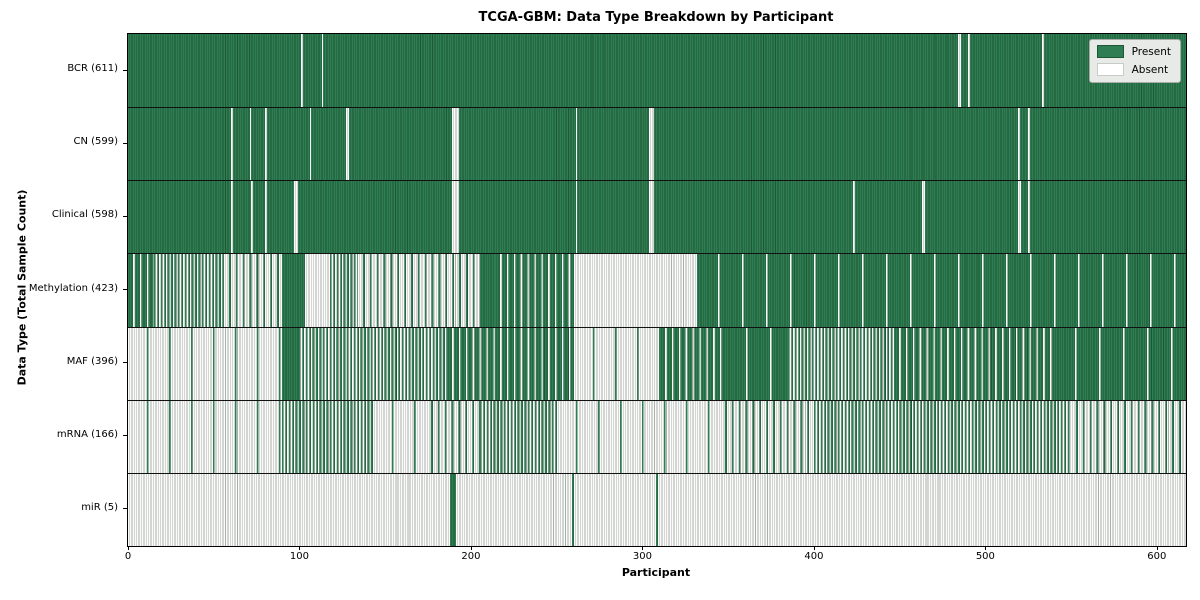 The height and width of the screenshot is (600, 1200). Describe the element at coordinates (73, 288) in the screenshot. I see `y-tick-label: Methylation (423)` at that location.